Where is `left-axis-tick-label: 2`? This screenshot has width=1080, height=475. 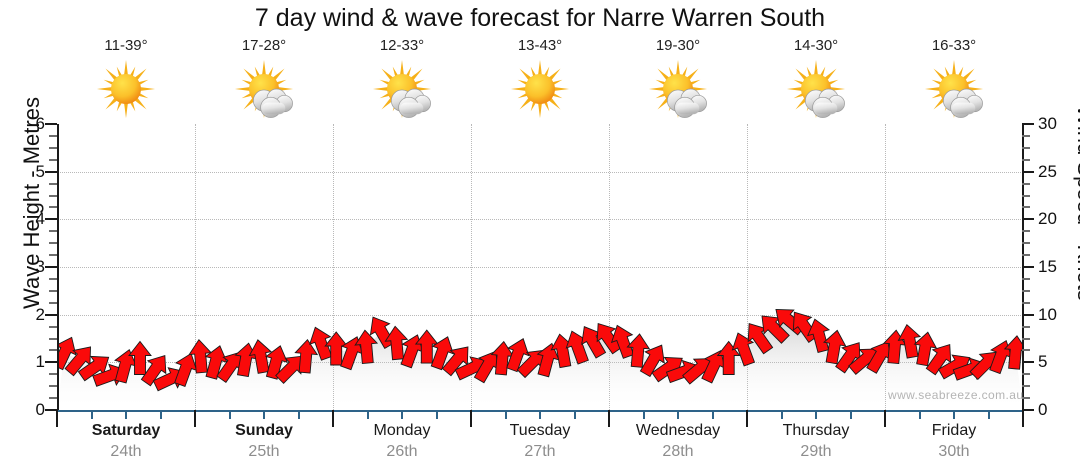 left-axis-tick-label: 2 is located at coordinates (40, 314).